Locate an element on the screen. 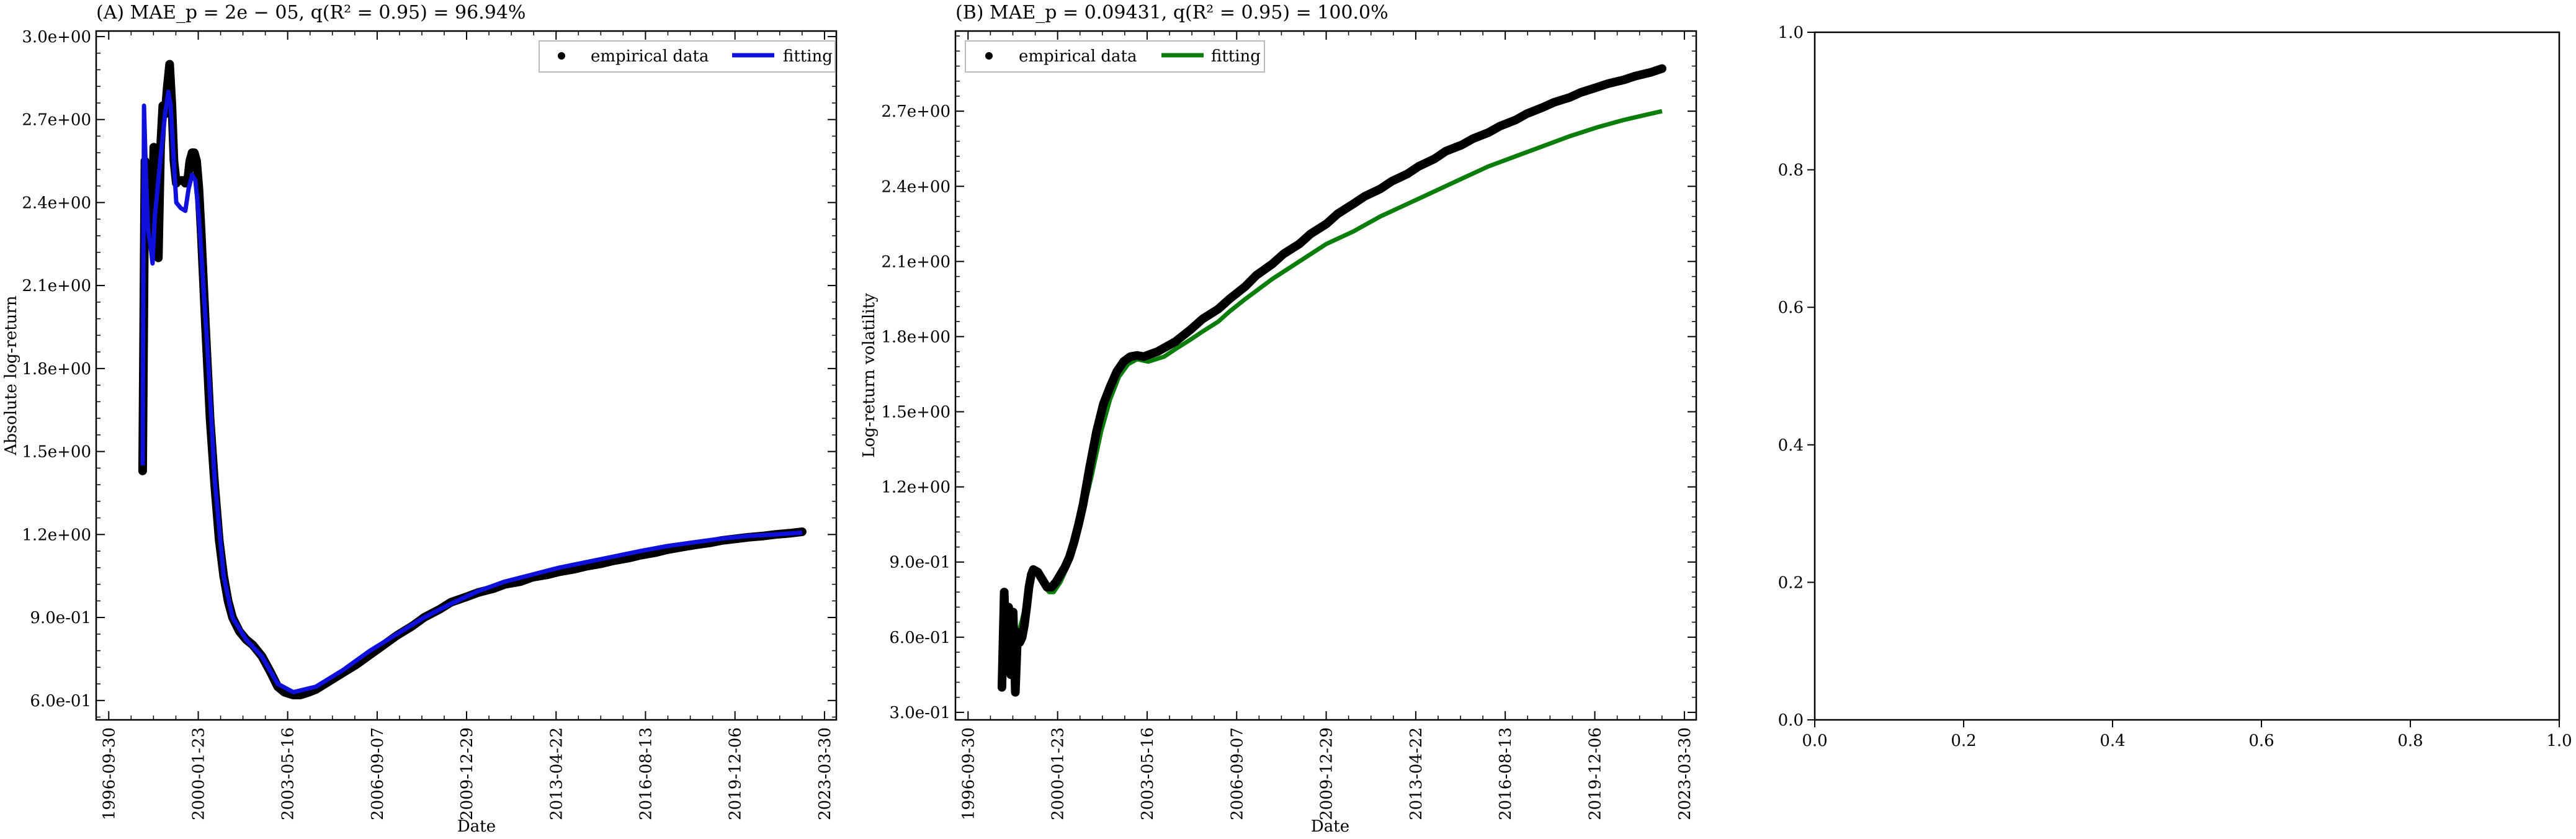 This screenshot has width=2576, height=839. panel-a-x-axis-label: Date is located at coordinates (476, 827).